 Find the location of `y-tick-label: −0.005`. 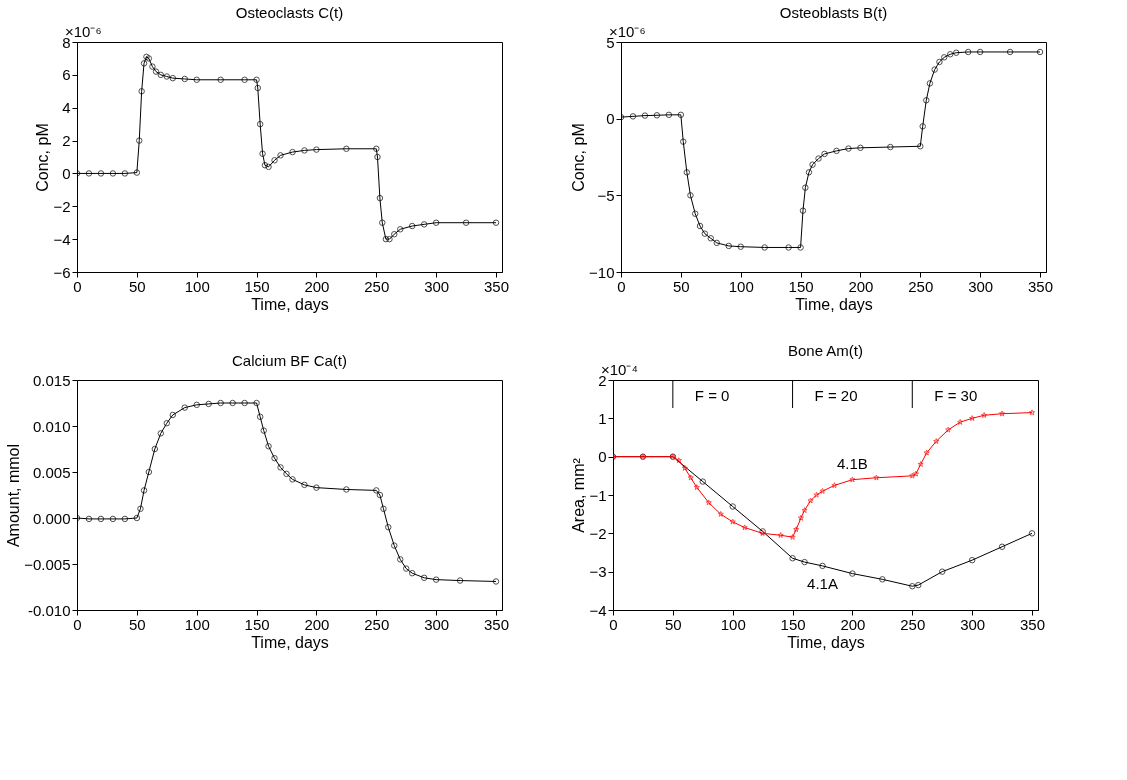

y-tick-label: −0.005 is located at coordinates (47, 564).